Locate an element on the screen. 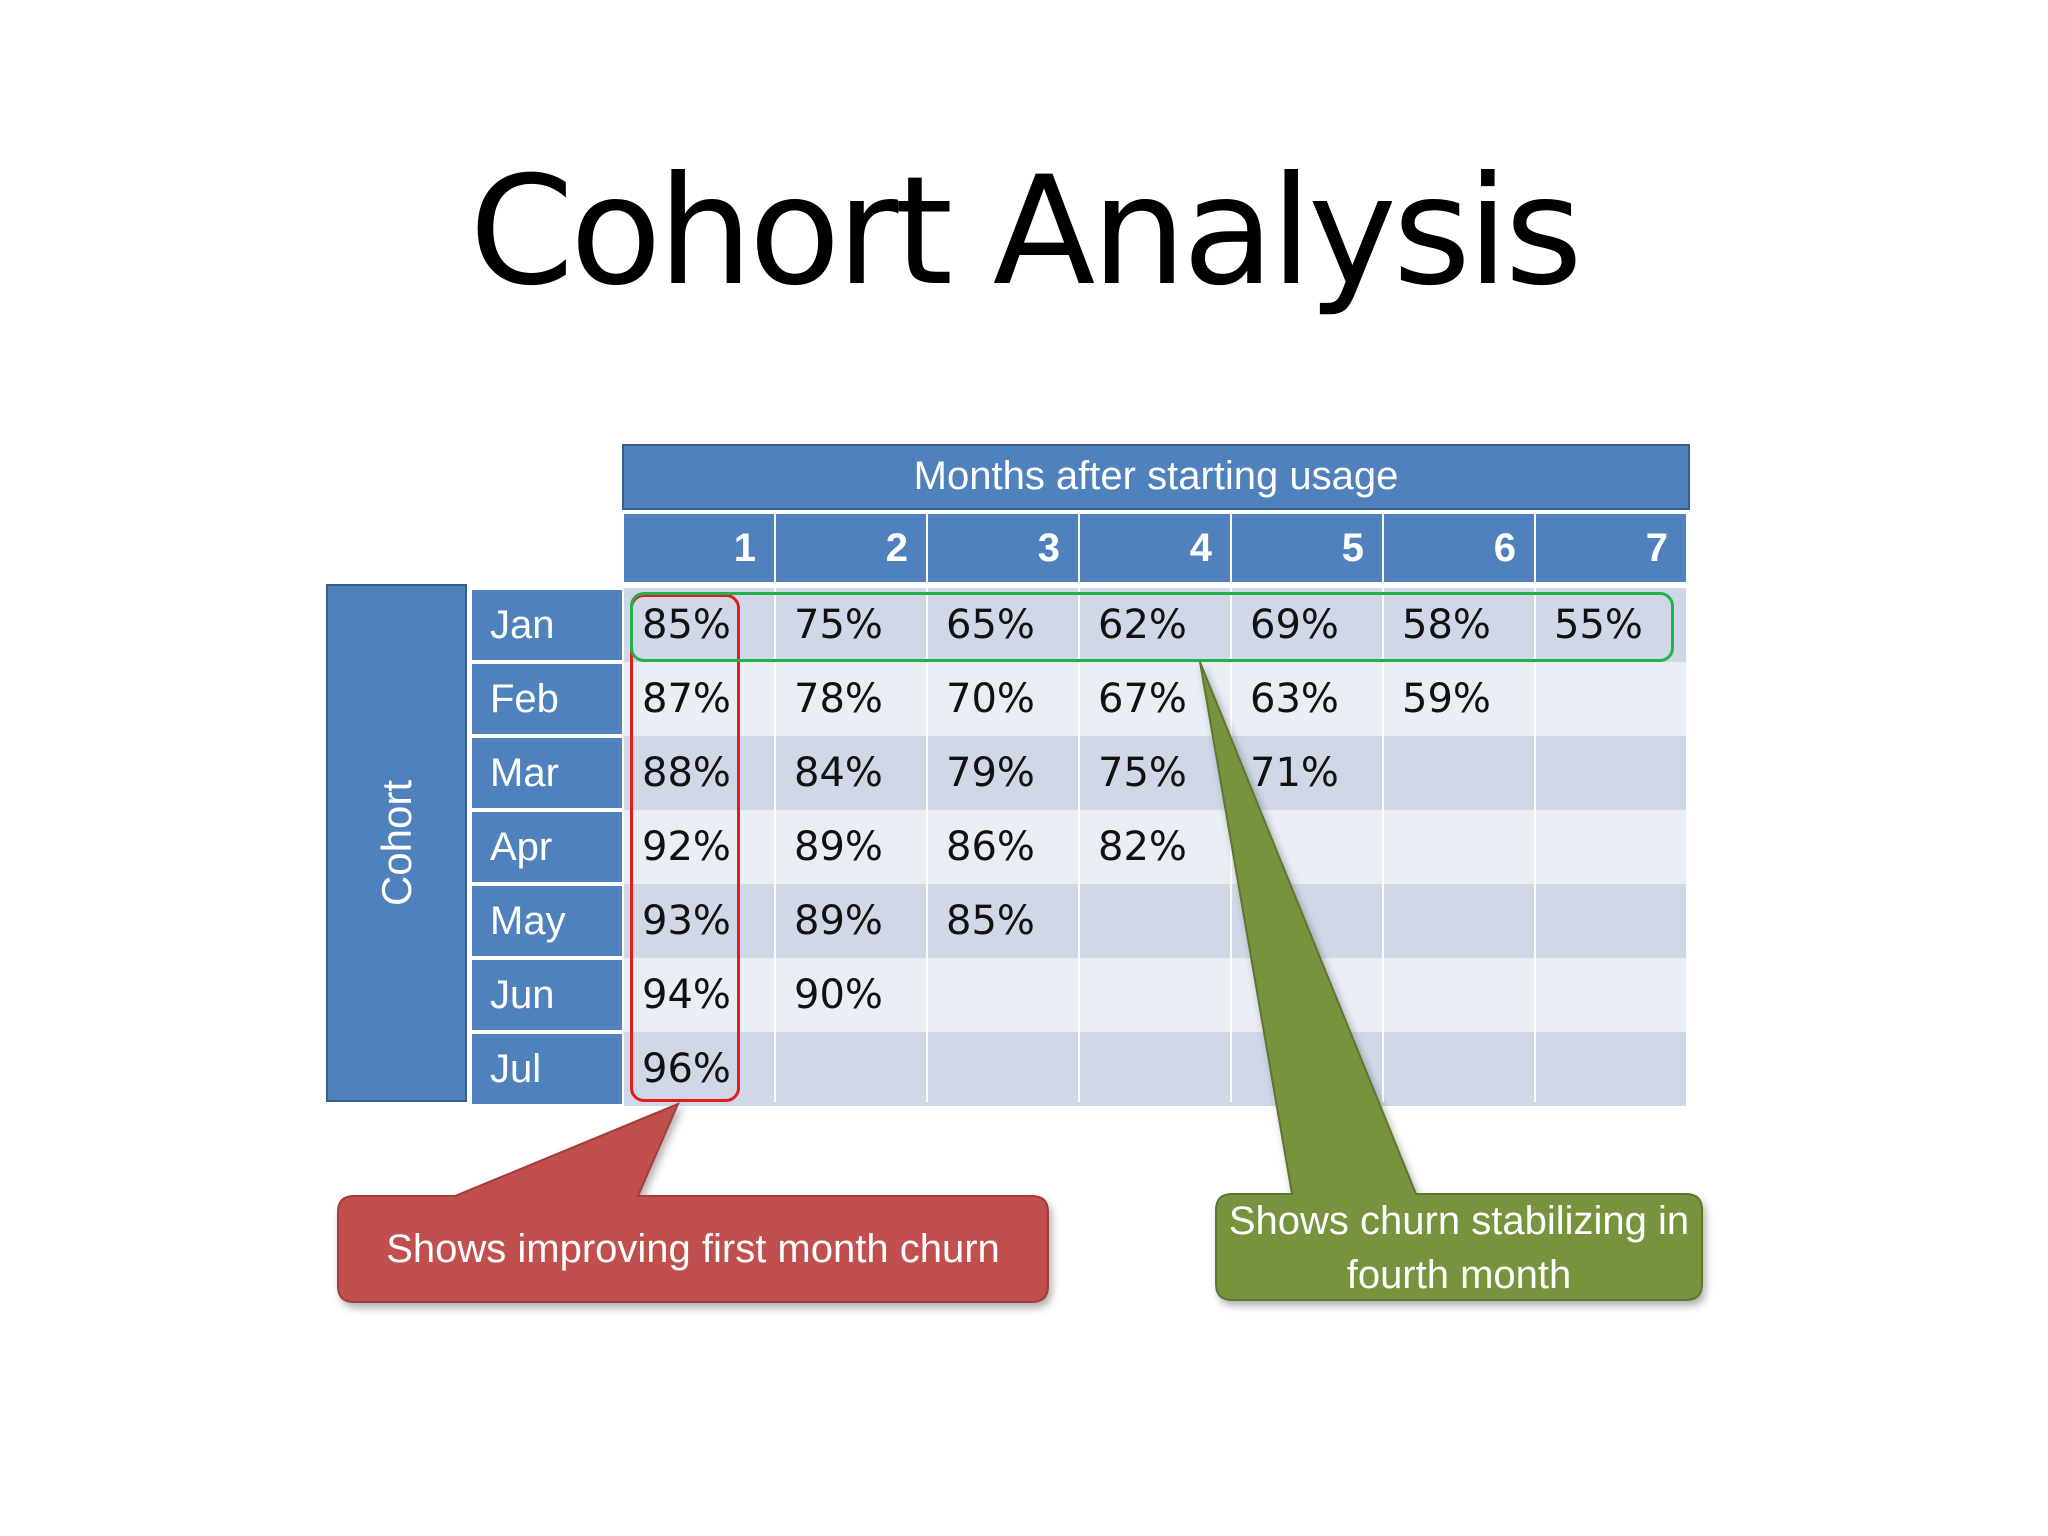 Image resolution: width=2048 pixels, height=1536 pixels. table-cell: 71% is located at coordinates (1294, 773).